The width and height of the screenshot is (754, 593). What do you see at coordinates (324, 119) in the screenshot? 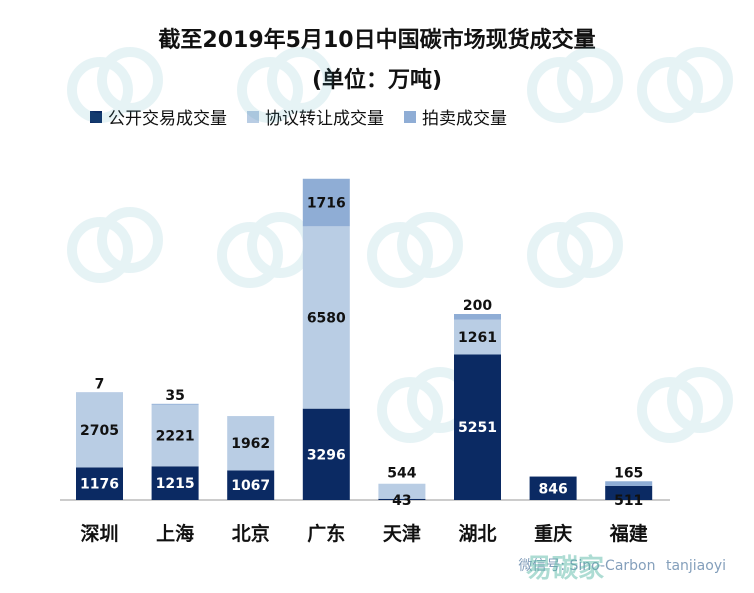
I see `legend-label-agreement: 协议转让成交量` at bounding box center [324, 119].